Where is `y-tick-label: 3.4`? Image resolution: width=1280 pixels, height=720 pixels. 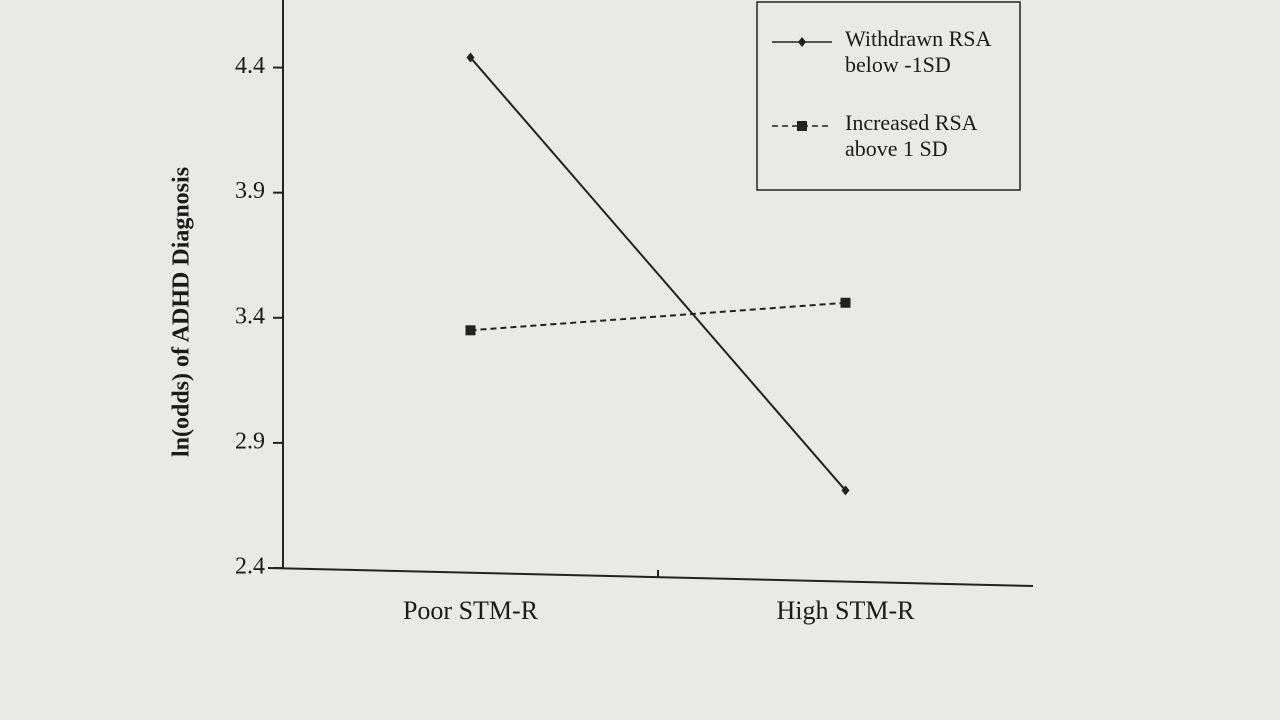
y-tick-label: 3.4 is located at coordinates (250, 316).